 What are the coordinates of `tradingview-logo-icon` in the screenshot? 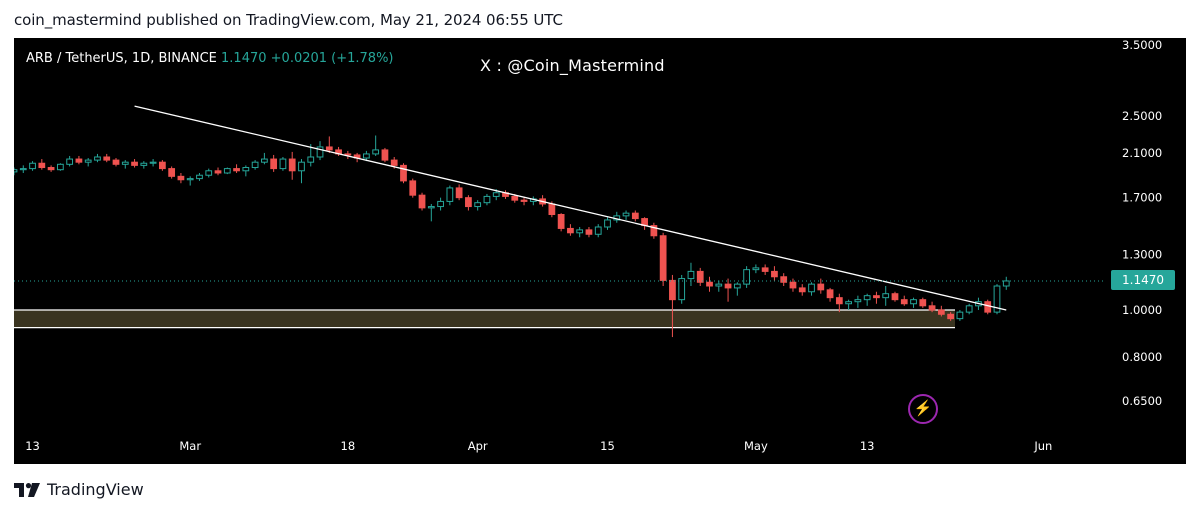 It's located at (27, 489).